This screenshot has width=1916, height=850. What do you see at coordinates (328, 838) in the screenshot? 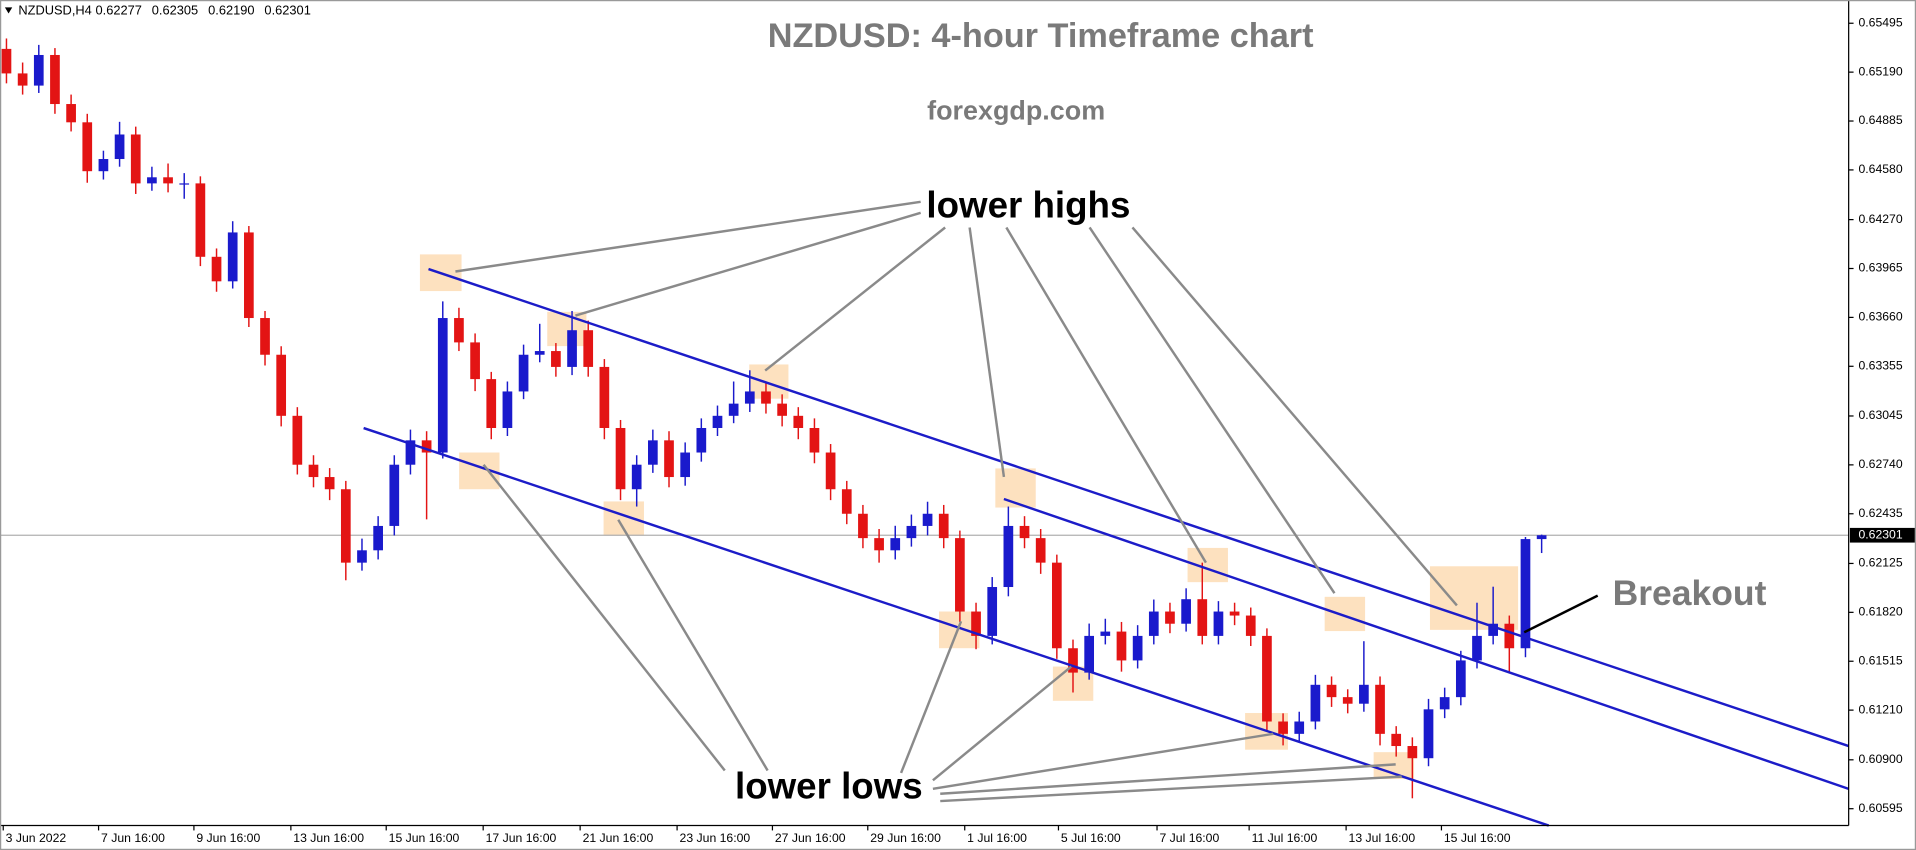
I see `x-tick-label: 13 Jun 16:00` at bounding box center [328, 838].